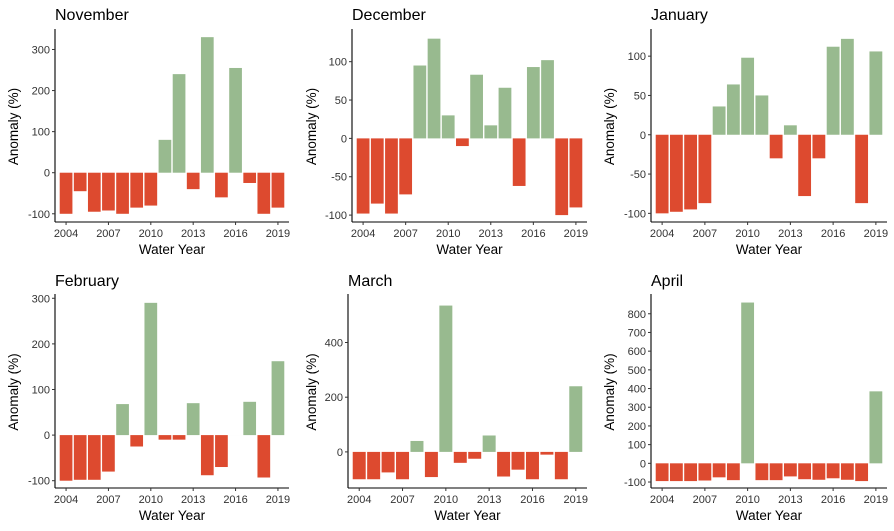 This screenshot has width=894, height=531. What do you see at coordinates (637, 371) in the screenshot?
I see `y-tick-label: 500` at bounding box center [637, 371].